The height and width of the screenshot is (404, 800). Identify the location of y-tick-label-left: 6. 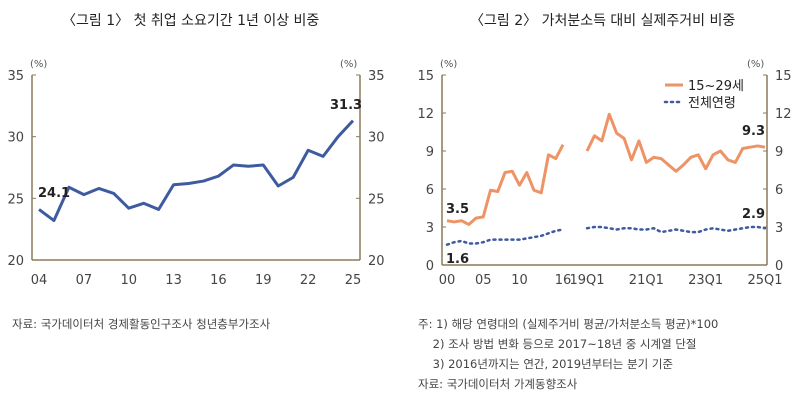
(430, 190).